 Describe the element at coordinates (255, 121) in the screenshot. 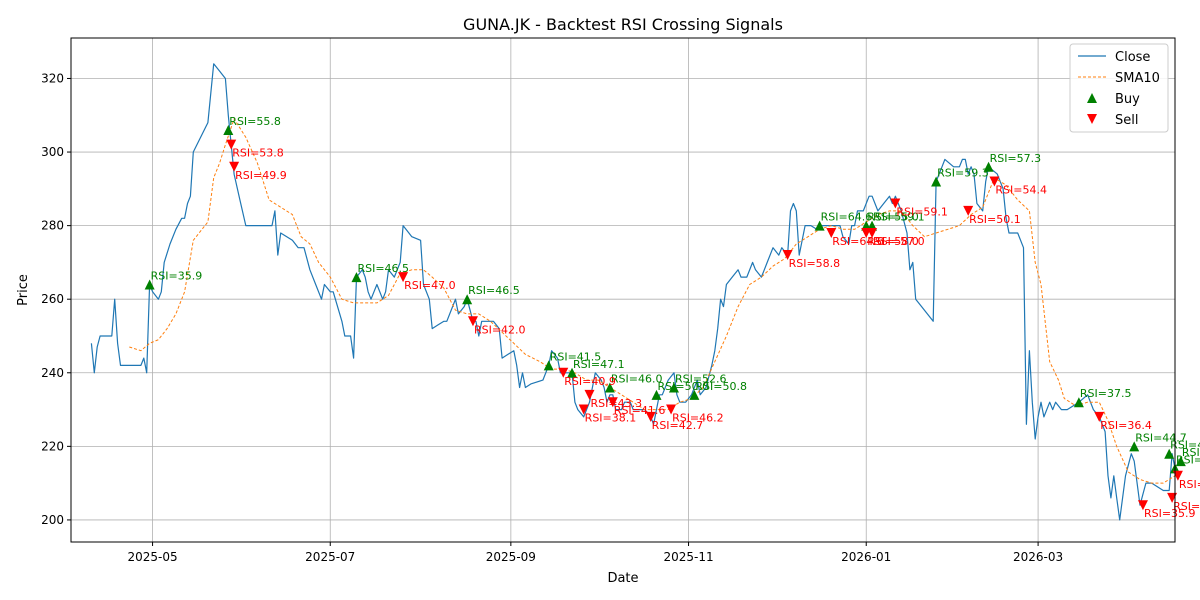

I see `buy-signal-label: RSI=55.8` at that location.